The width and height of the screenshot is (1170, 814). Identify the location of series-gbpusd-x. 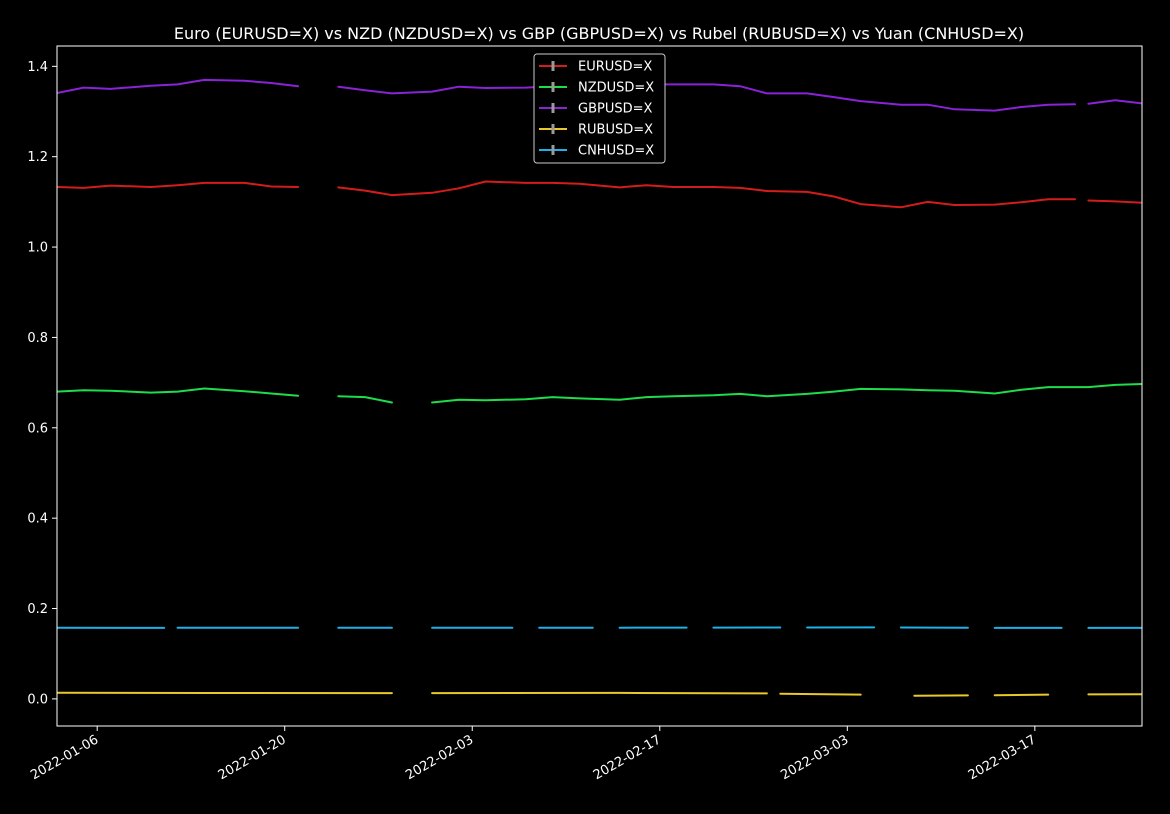
(599, 95).